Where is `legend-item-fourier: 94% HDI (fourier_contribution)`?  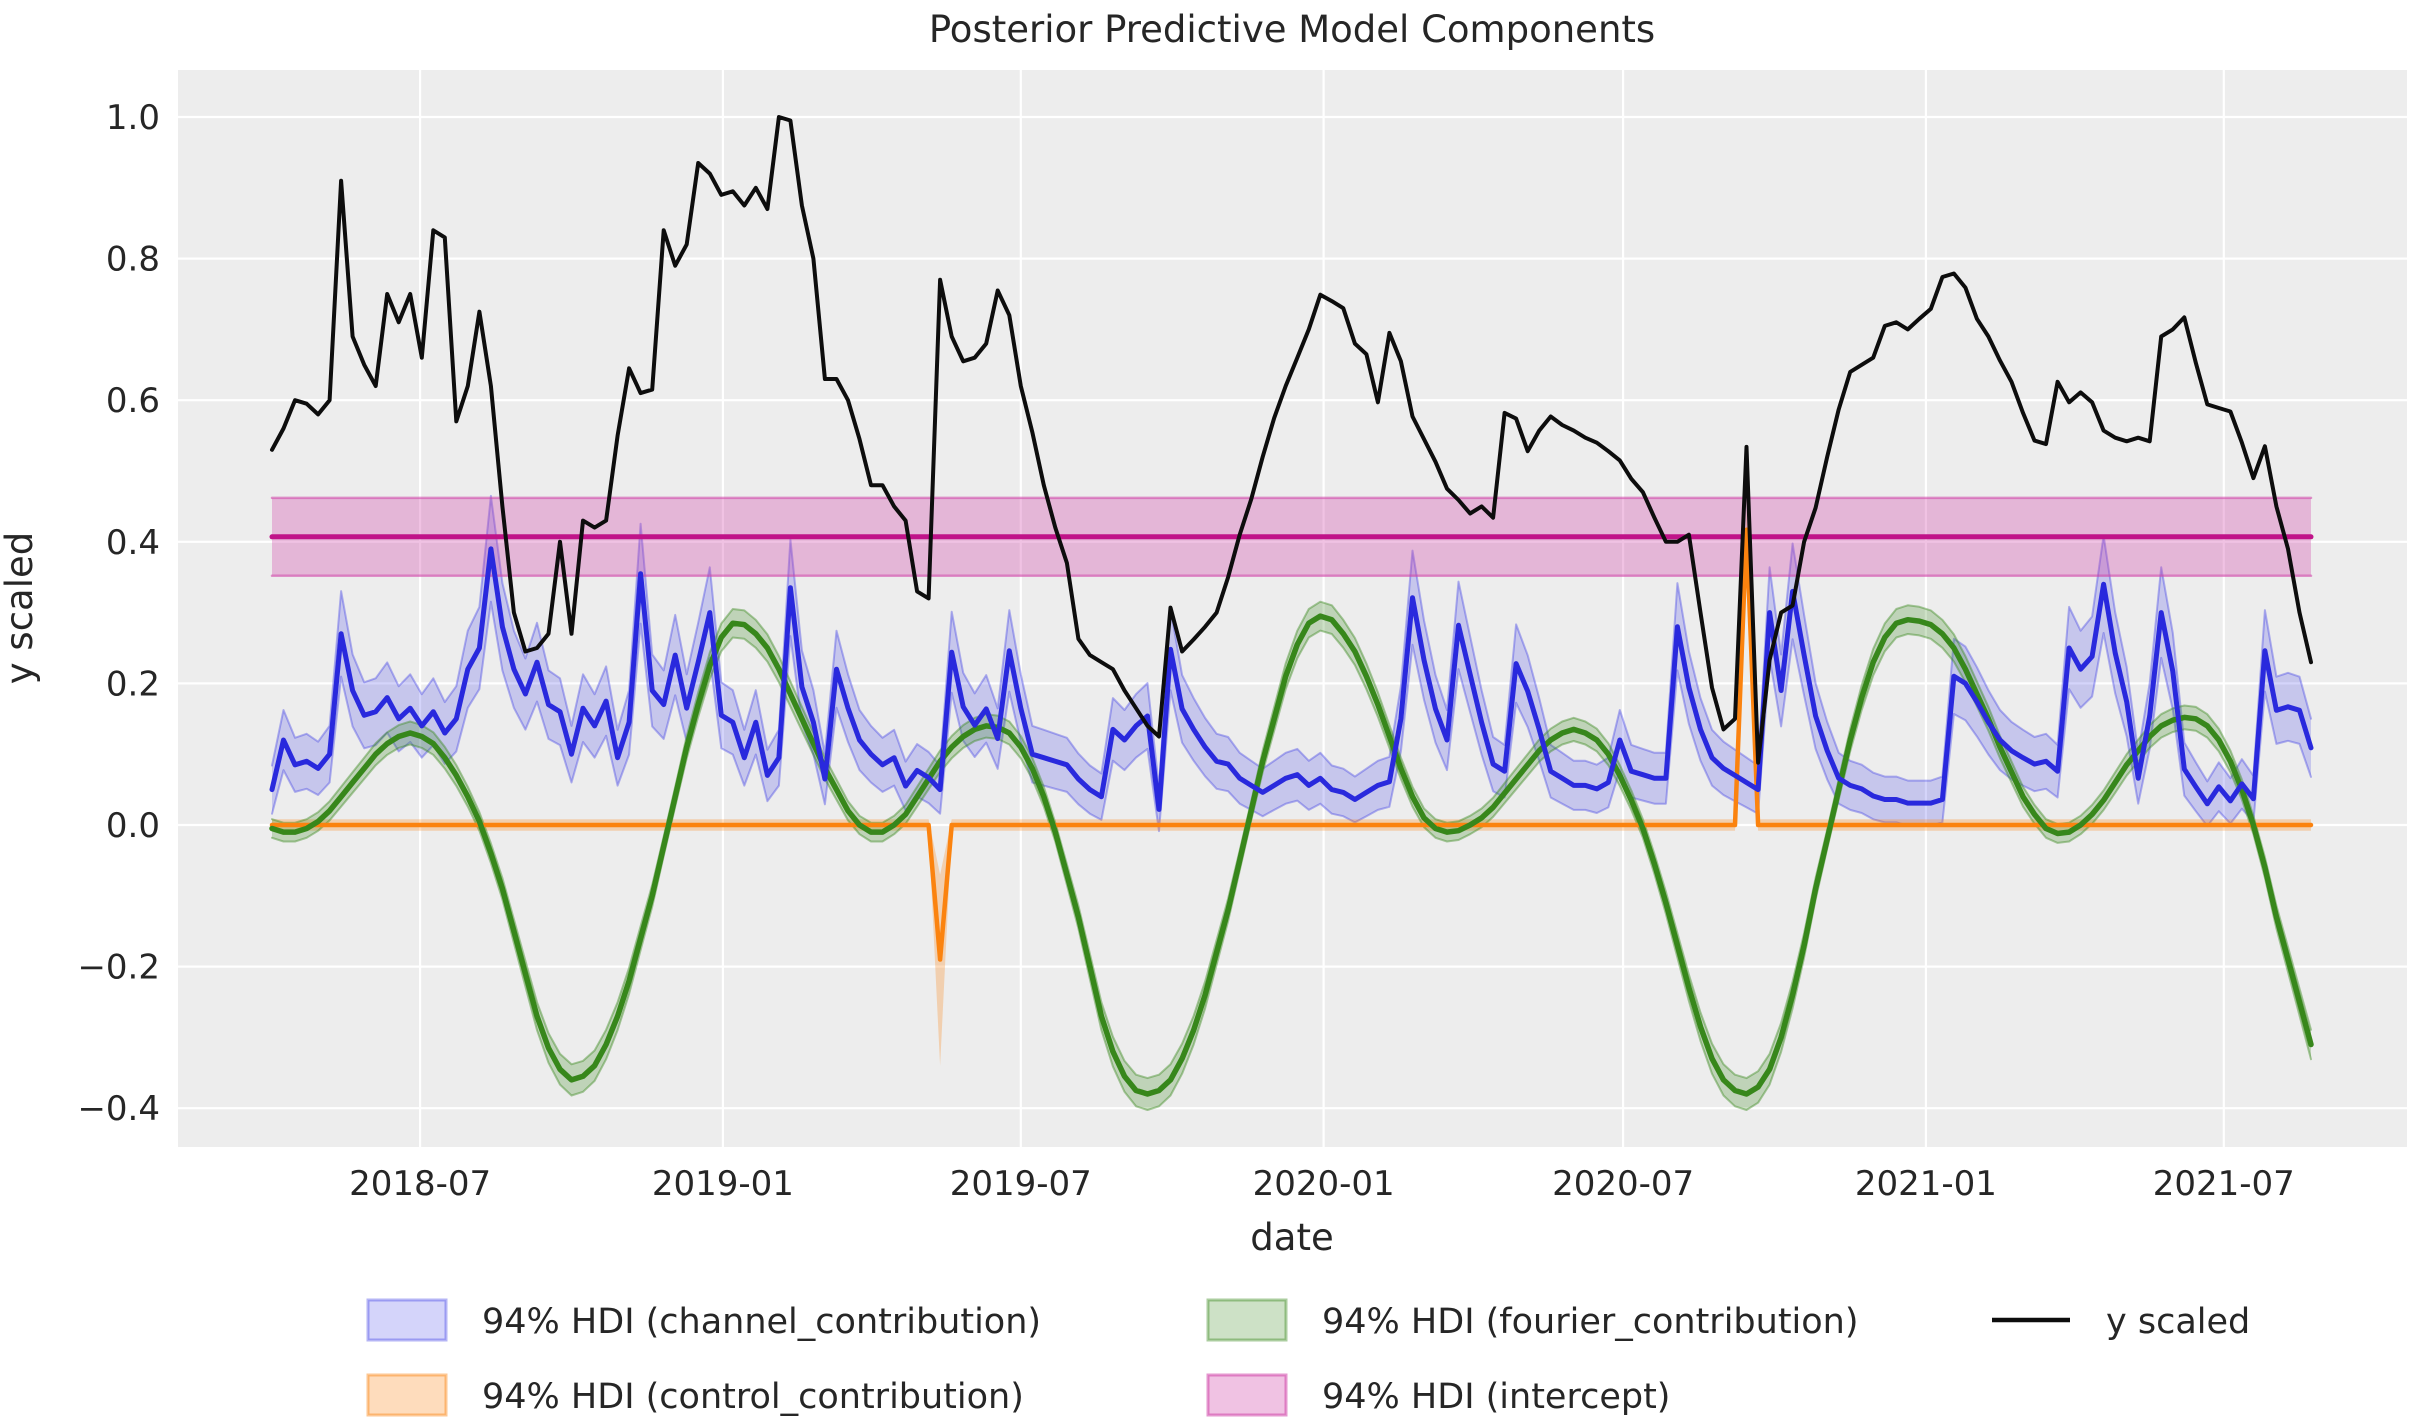
legend-item-fourier: 94% HDI (fourier_contribution) is located at coordinates (1532, 1320).